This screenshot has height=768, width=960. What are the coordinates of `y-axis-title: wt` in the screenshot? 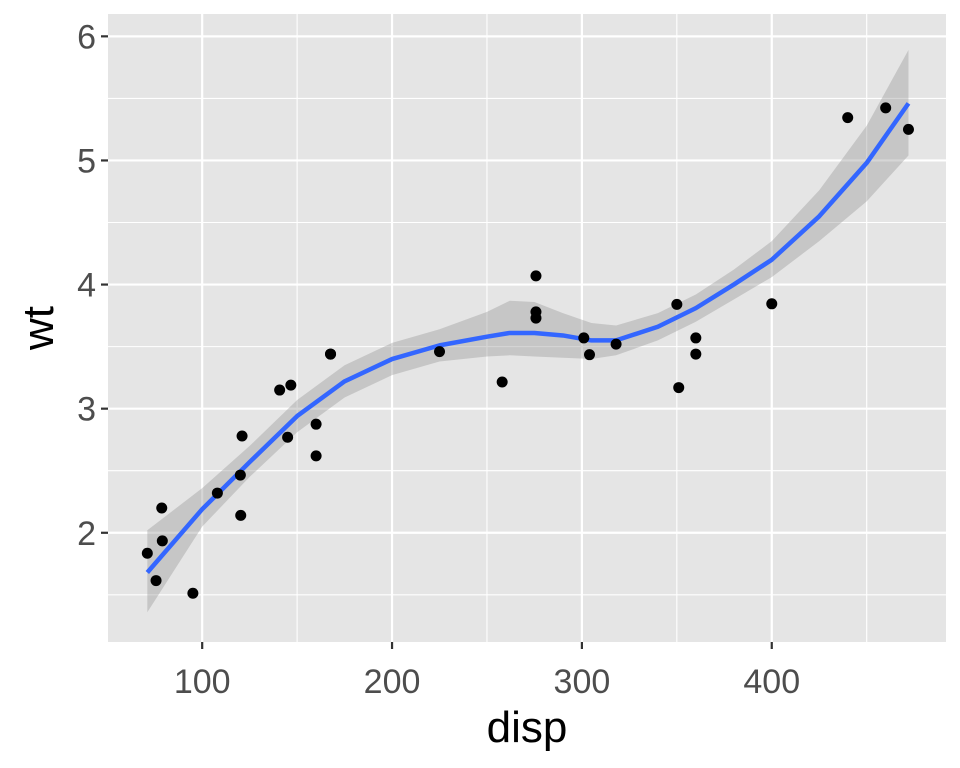 It's located at (38, 328).